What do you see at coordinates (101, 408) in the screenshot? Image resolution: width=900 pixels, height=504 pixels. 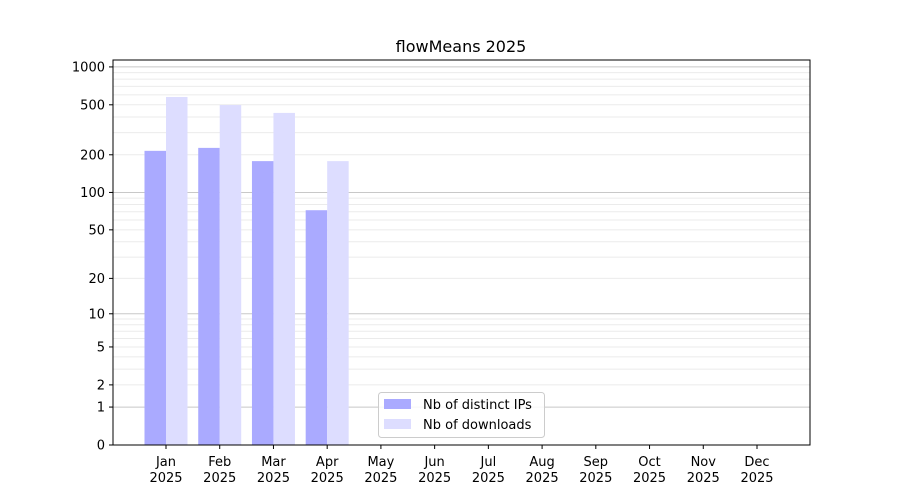 I see `y-tick-label: 1` at bounding box center [101, 408].